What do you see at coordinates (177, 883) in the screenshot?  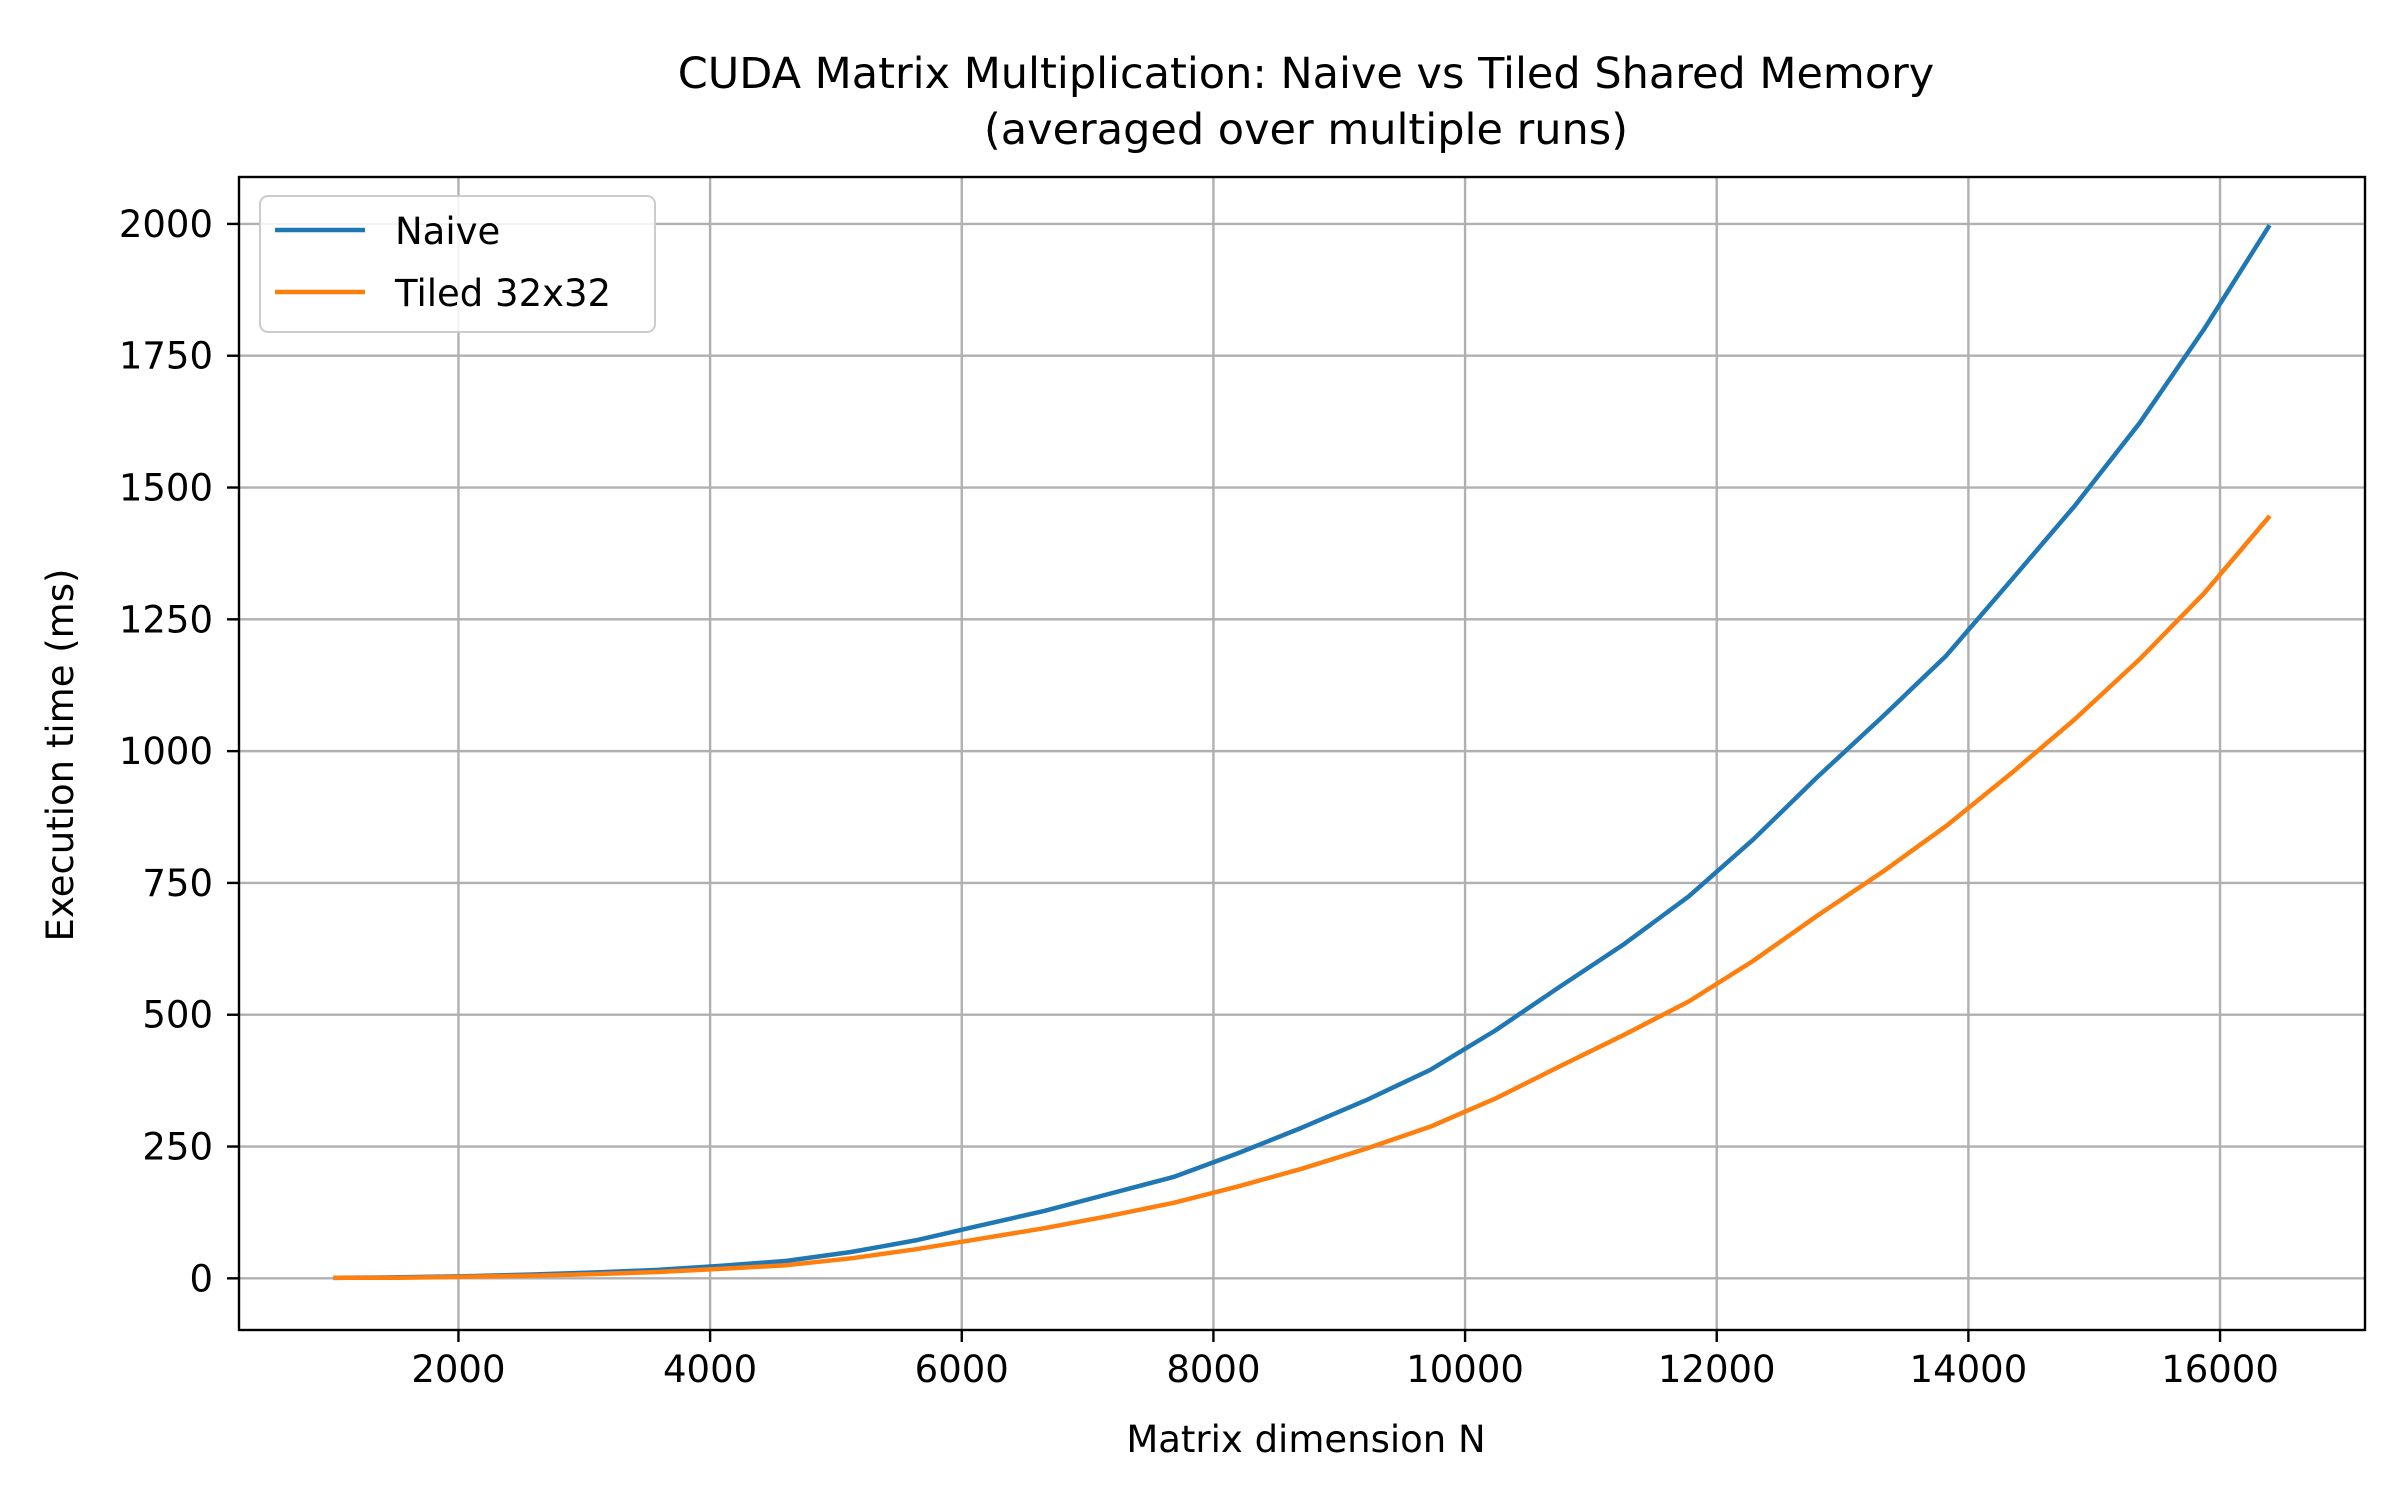 I see `y-tick-label: 750` at bounding box center [177, 883].